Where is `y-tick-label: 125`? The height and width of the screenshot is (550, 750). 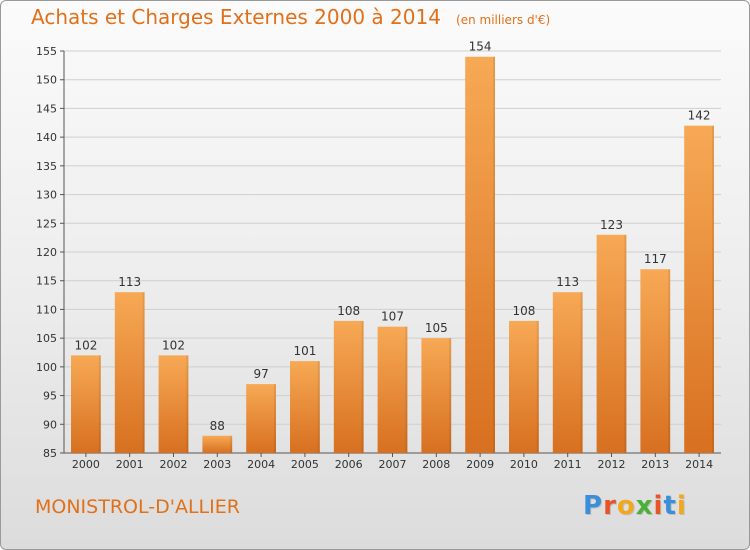 y-tick-label: 125 is located at coordinates (46, 223).